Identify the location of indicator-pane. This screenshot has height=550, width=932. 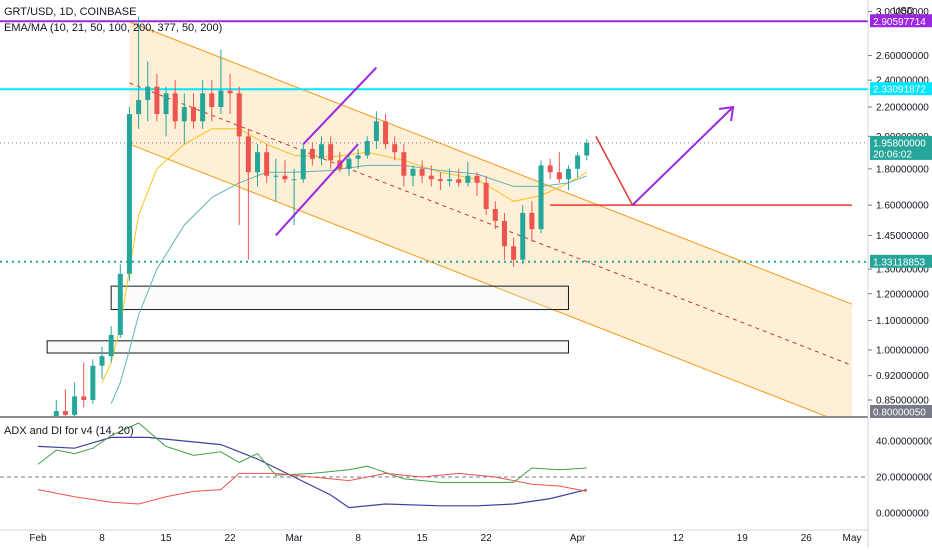
(312, 465).